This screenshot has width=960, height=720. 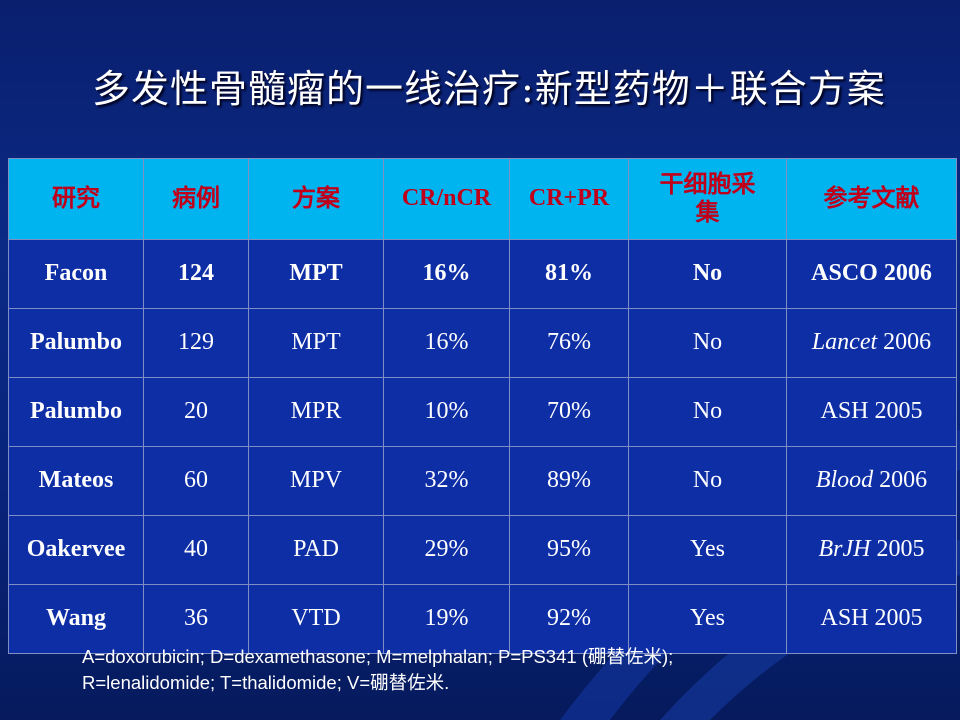 I want to click on table-row: Facon 124 MPT 16% 81% No ASCO 2006, so click(x=482, y=274).